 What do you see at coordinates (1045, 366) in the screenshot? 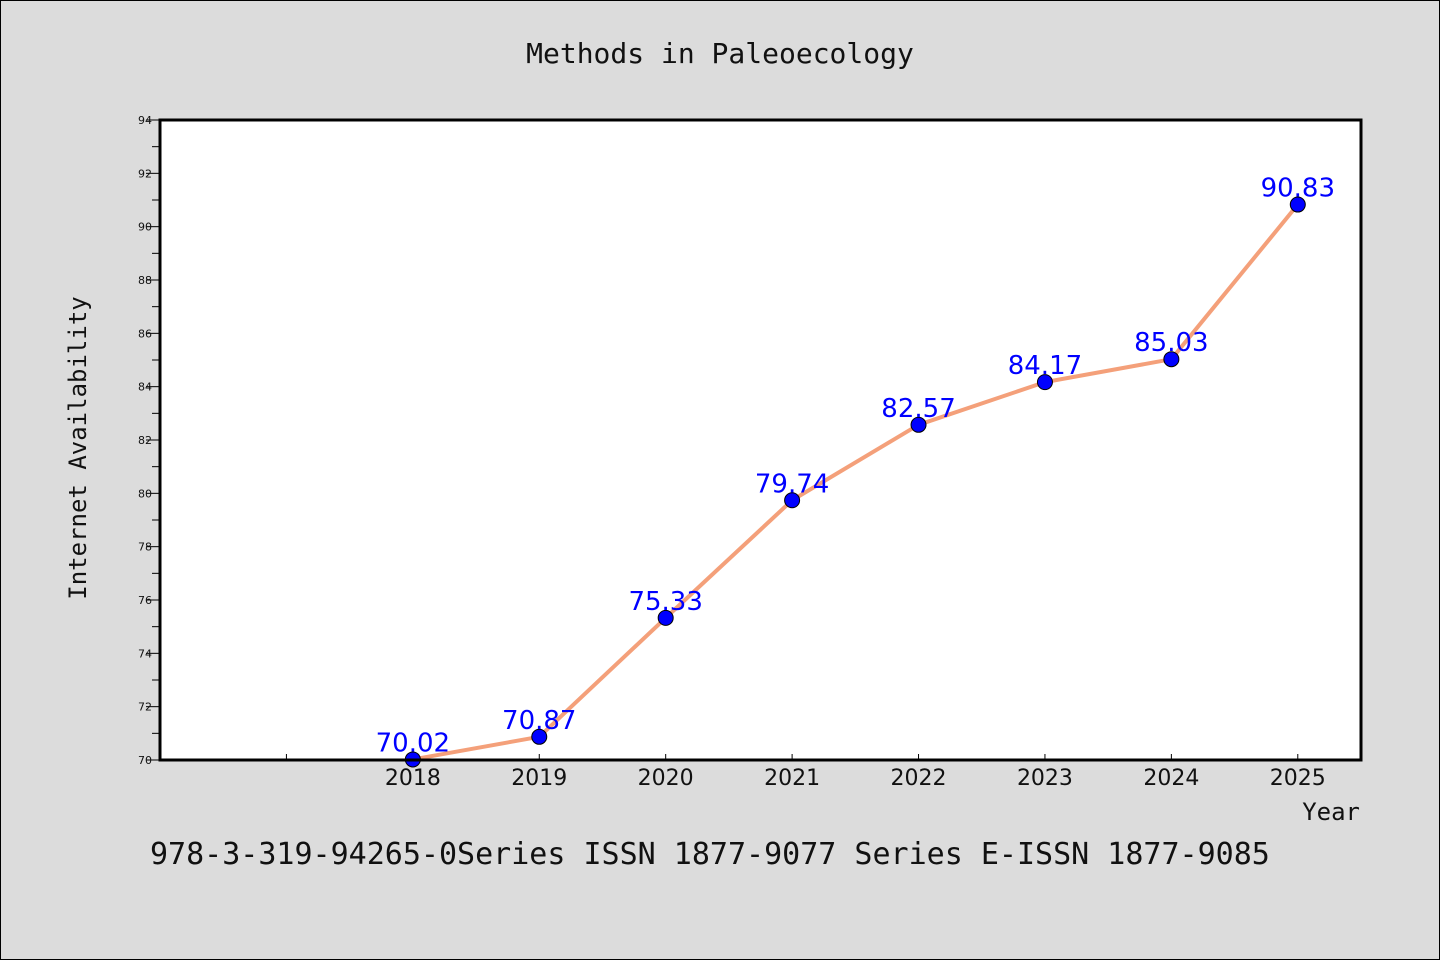
I see `data-label: 84.17` at bounding box center [1045, 366].